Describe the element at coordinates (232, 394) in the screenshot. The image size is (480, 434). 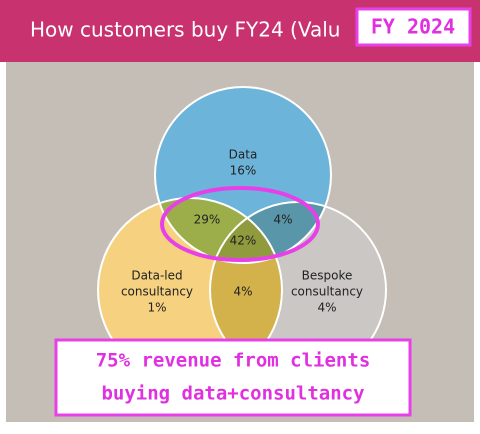
I see `callout-line: buying data+consultancy` at that location.